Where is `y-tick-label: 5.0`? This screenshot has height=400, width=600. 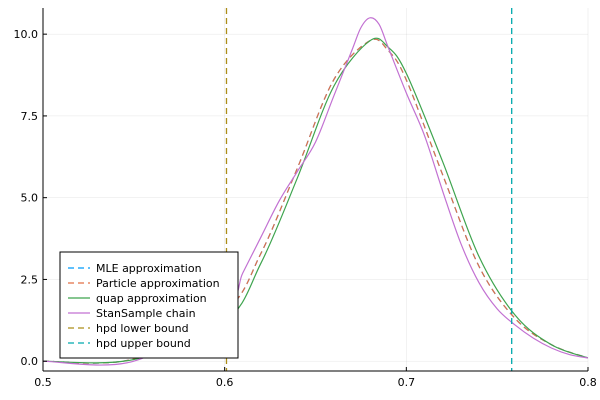 y-tick-label: 5.0 is located at coordinates (30, 198).